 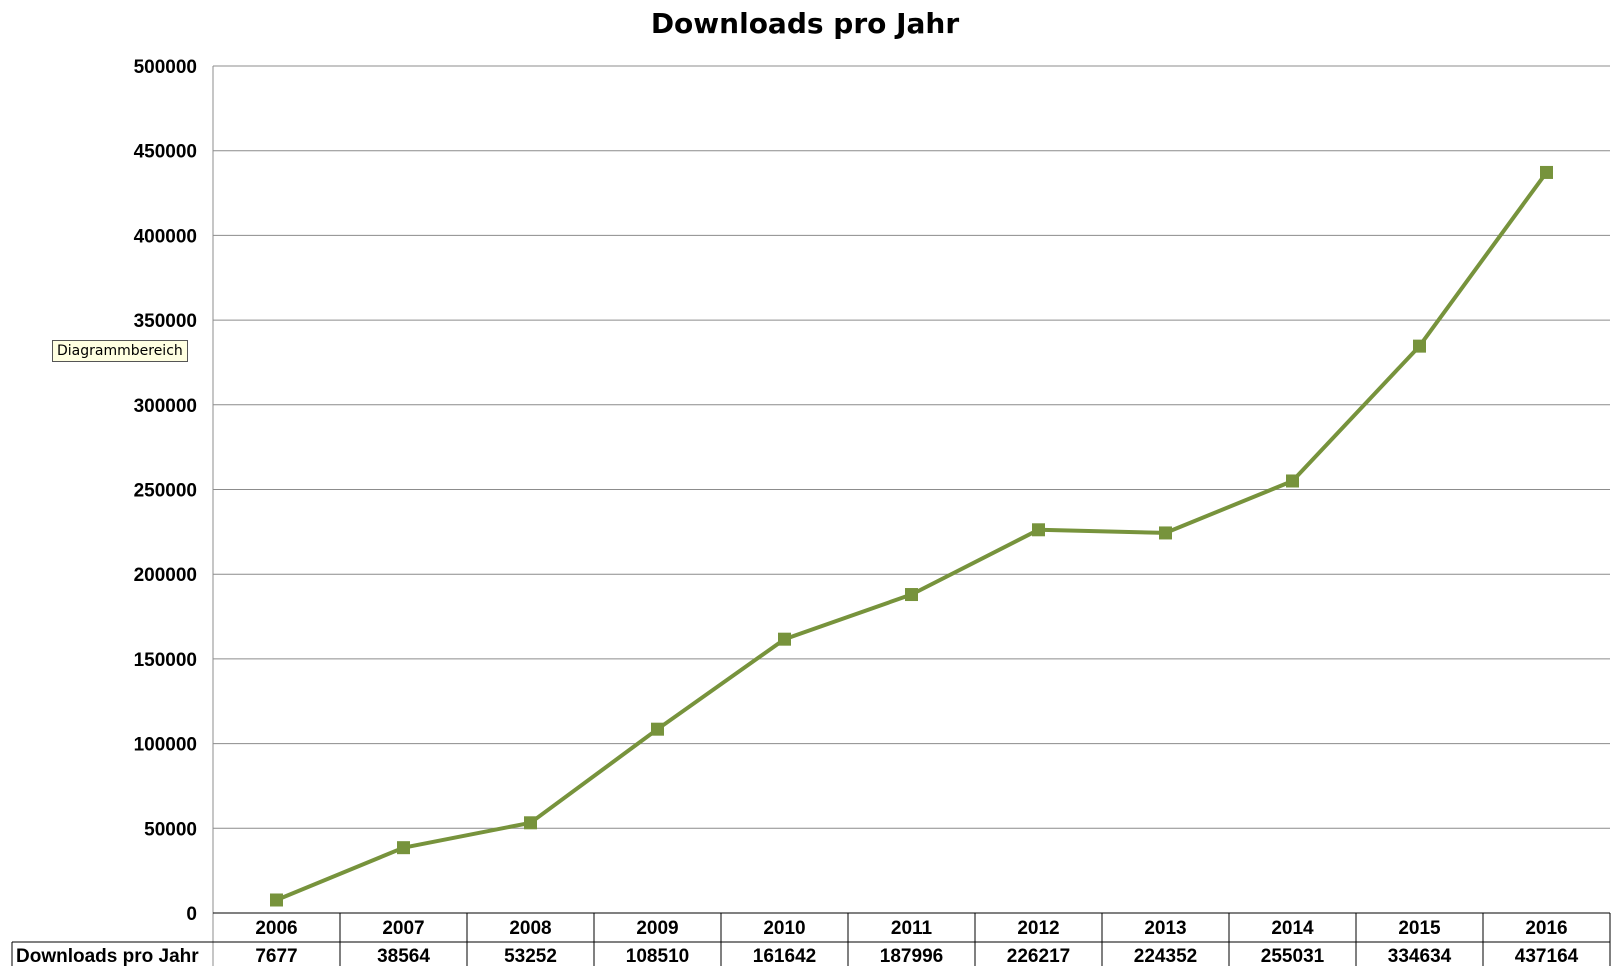 I want to click on x-category-label: 2008, so click(x=530, y=928).